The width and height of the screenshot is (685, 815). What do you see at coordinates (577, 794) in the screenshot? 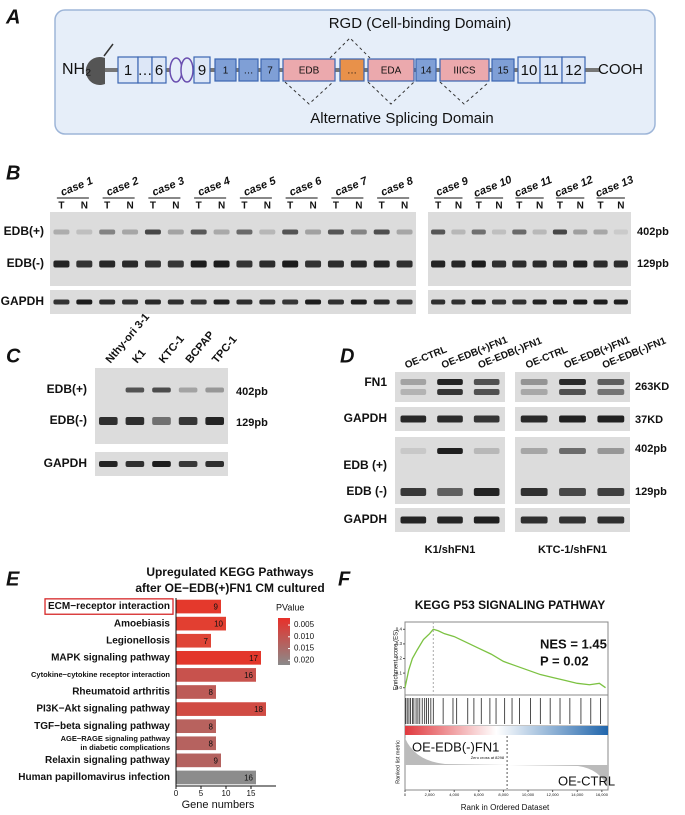
I see `x-tick-label: 14,000` at bounding box center [577, 794].